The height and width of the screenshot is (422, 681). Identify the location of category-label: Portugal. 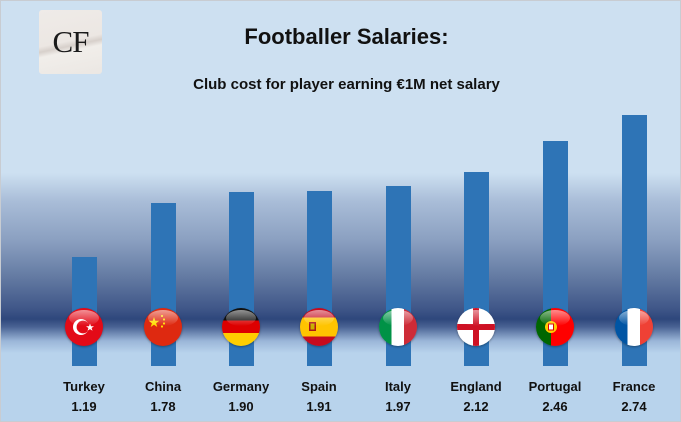
(555, 386).